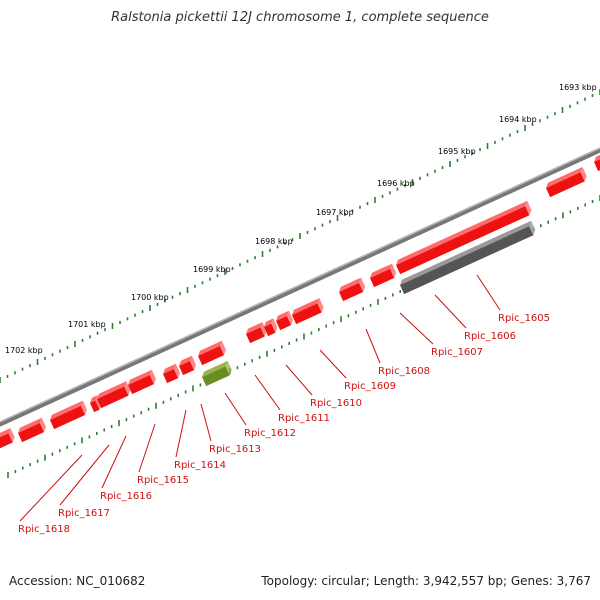 The image size is (600, 600). Describe the element at coordinates (84, 513) in the screenshot. I see `gene-label: Rpic_1617` at that location.